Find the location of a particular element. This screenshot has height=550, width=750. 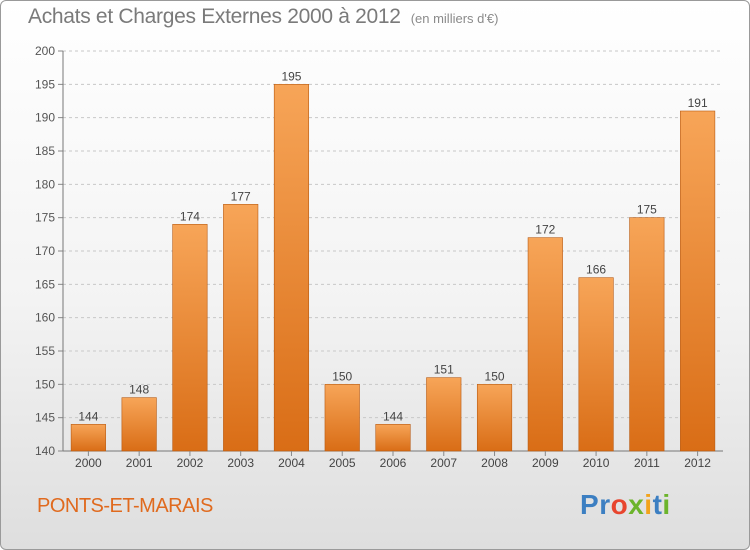

y-tick-label: 175 is located at coordinates (45, 218).